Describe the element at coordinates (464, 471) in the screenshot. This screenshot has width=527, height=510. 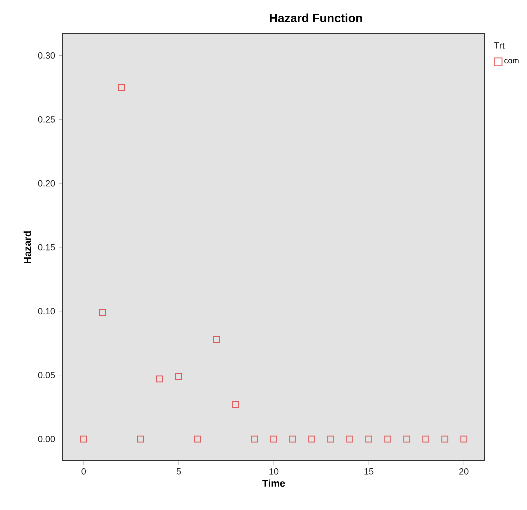
I see `x-tick-label: 20` at that location.